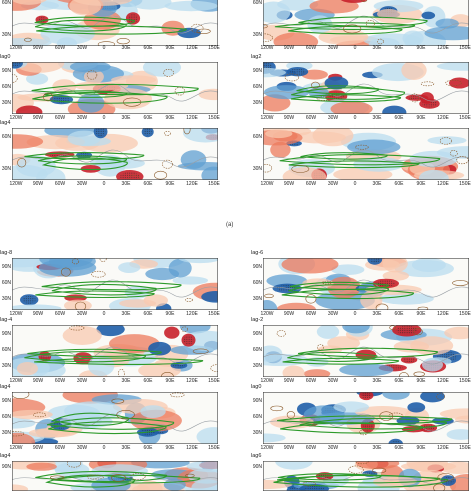  What do you see at coordinates (6, 321) in the screenshot?
I see `lag-label: lag-4` at bounding box center [6, 321].